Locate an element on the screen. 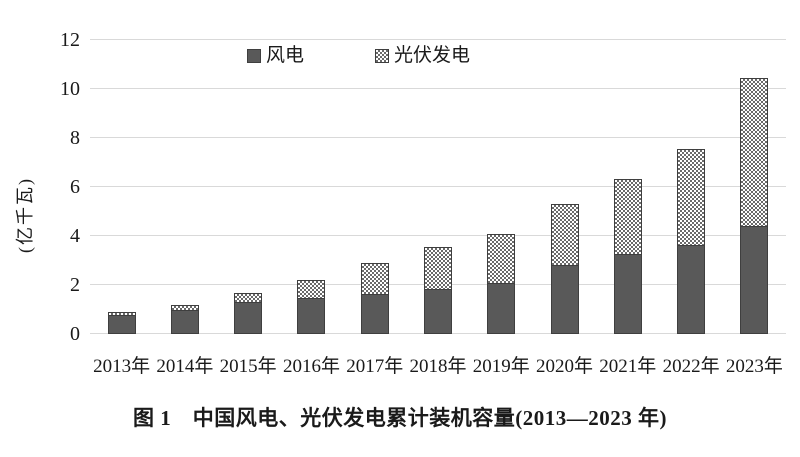  x-axis-label: 2017年 is located at coordinates (375, 366).